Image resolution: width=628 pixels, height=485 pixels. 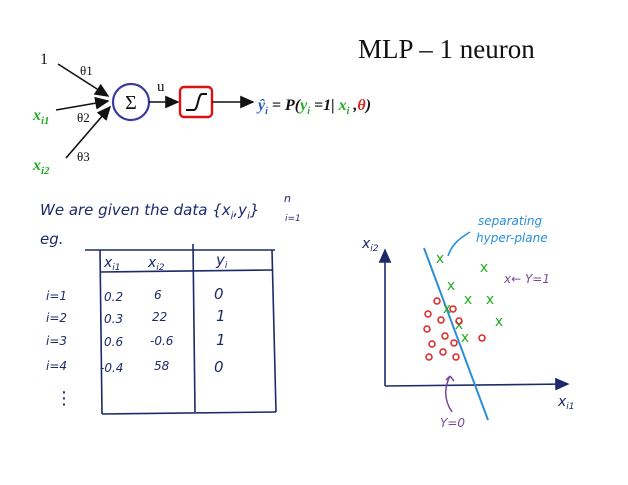 What do you see at coordinates (454, 329) in the screenshot?
I see `class0-points` at bounding box center [454, 329].